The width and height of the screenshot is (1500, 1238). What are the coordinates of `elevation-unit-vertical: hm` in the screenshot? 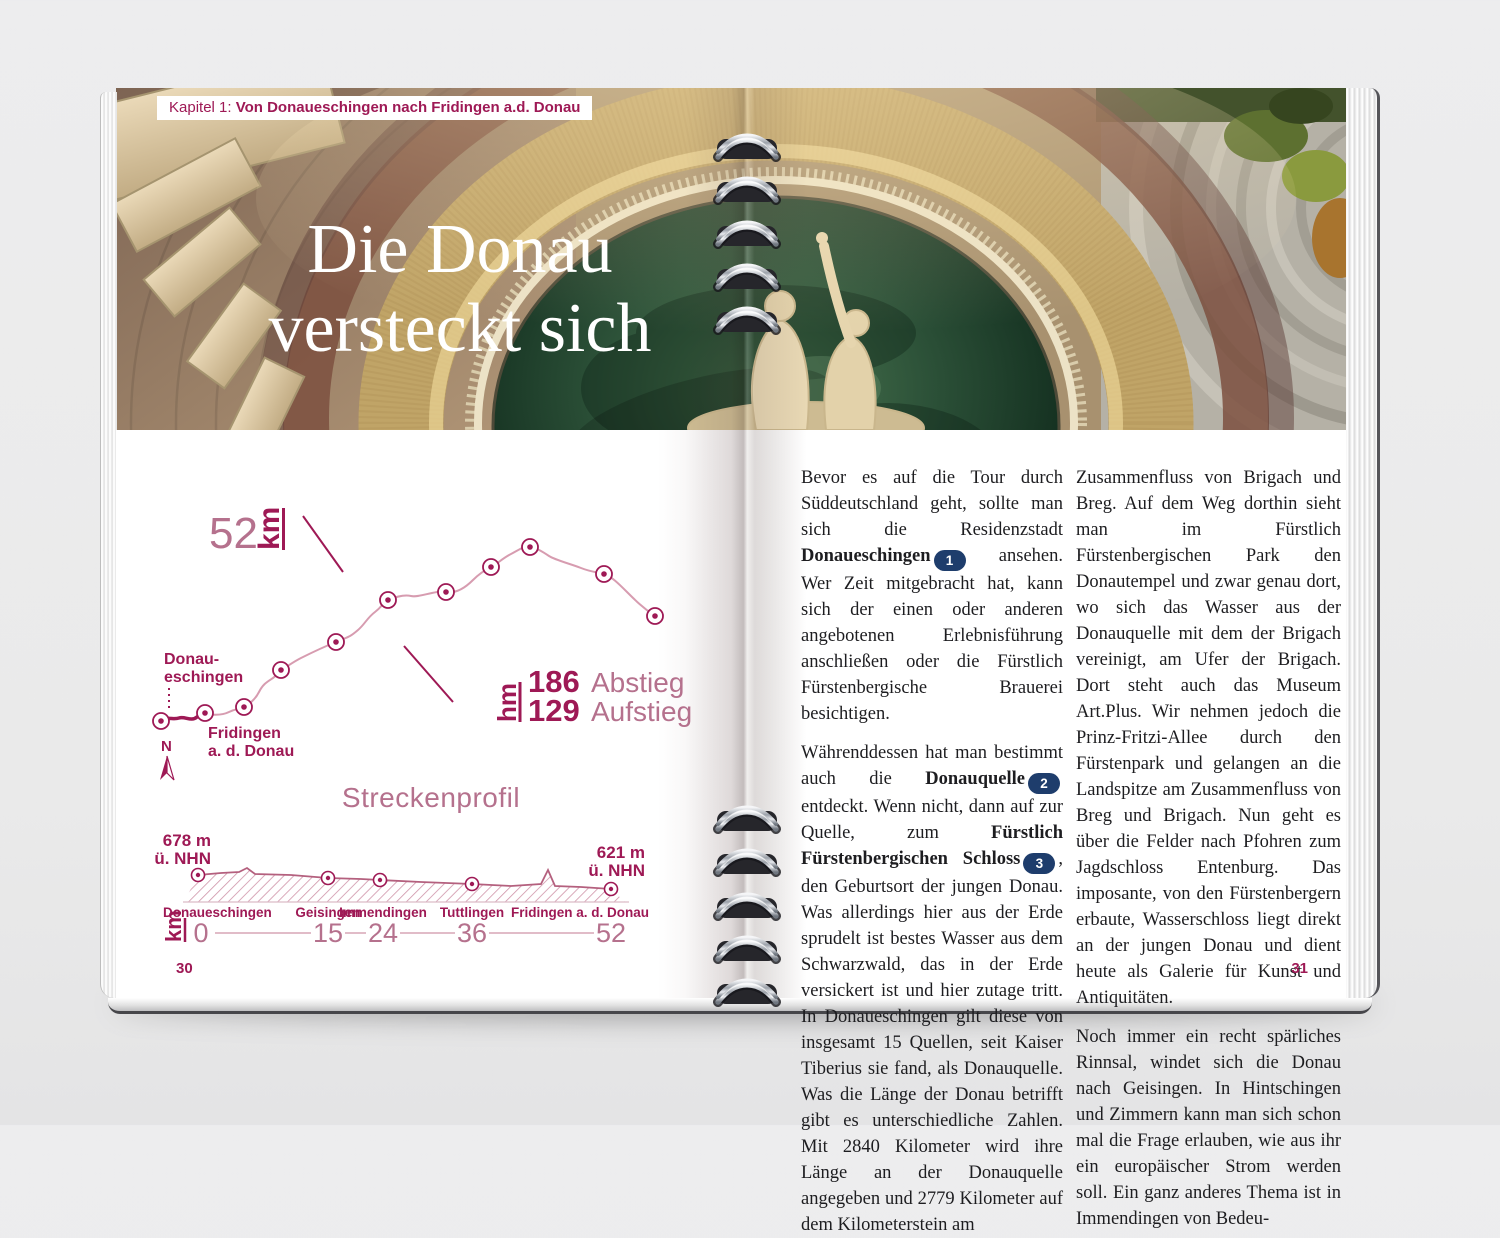 It's located at (507, 702).